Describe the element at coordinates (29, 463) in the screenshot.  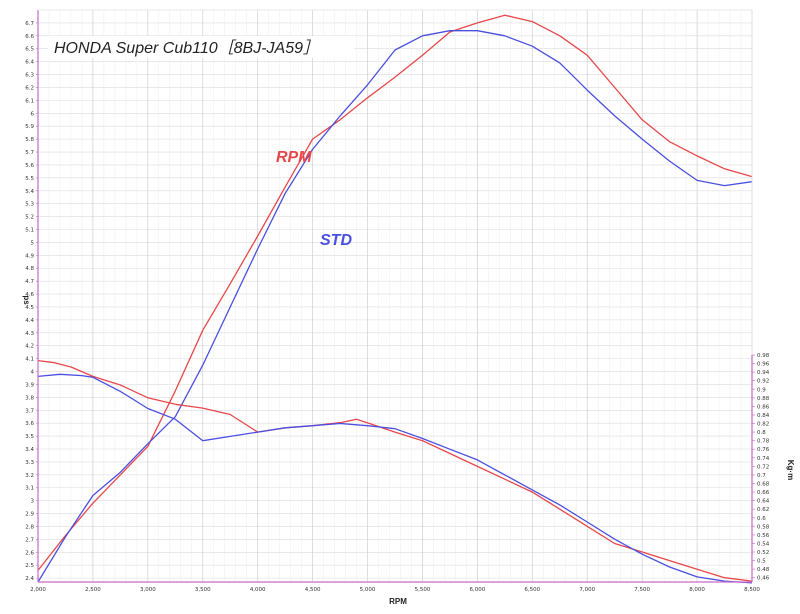
I see `y-left-tick-label: 3.3` at that location.